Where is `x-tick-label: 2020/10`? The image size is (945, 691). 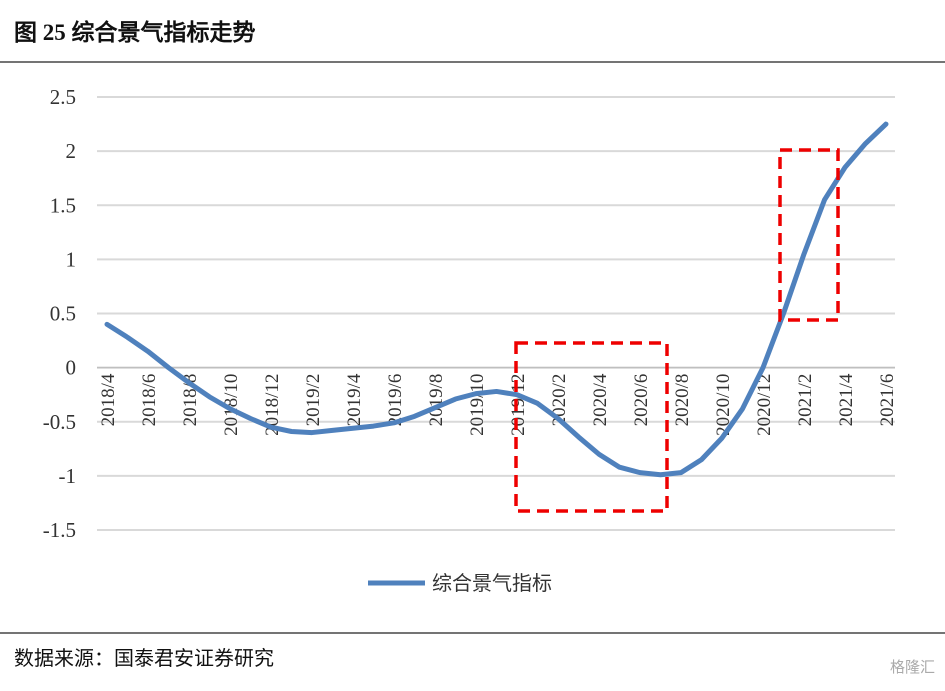 x-tick-label: 2020/10 is located at coordinates (723, 405).